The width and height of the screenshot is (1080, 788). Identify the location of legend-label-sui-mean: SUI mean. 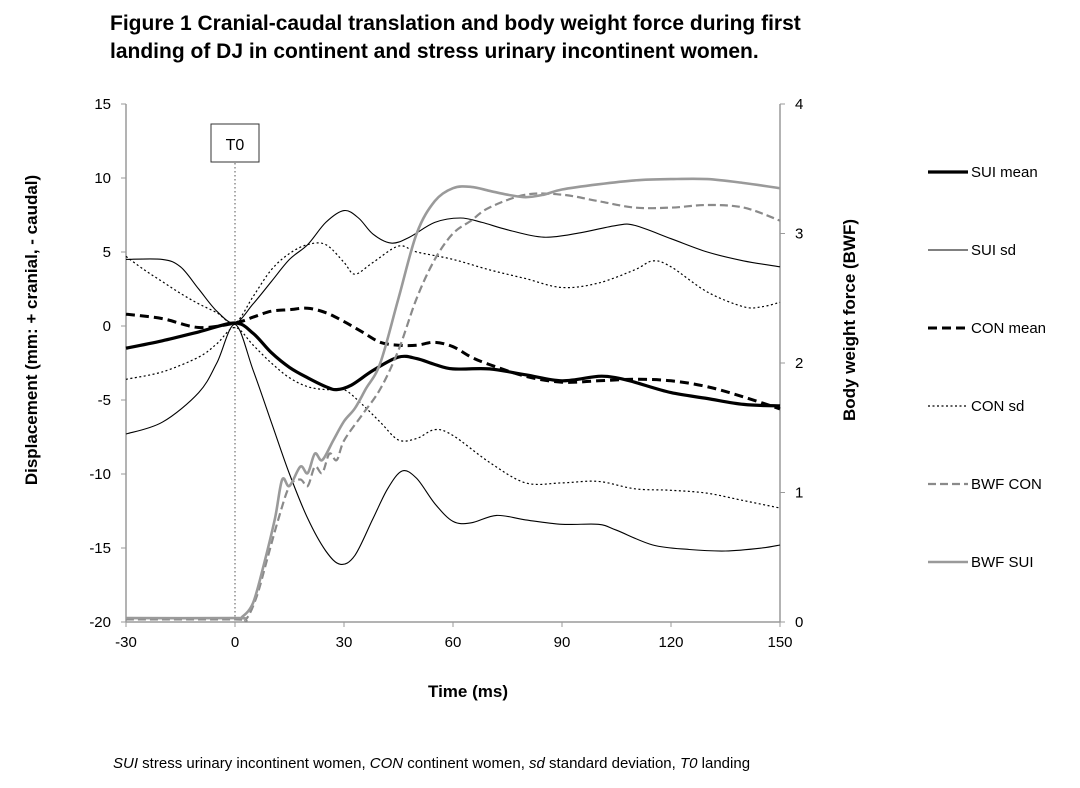
(1004, 172).